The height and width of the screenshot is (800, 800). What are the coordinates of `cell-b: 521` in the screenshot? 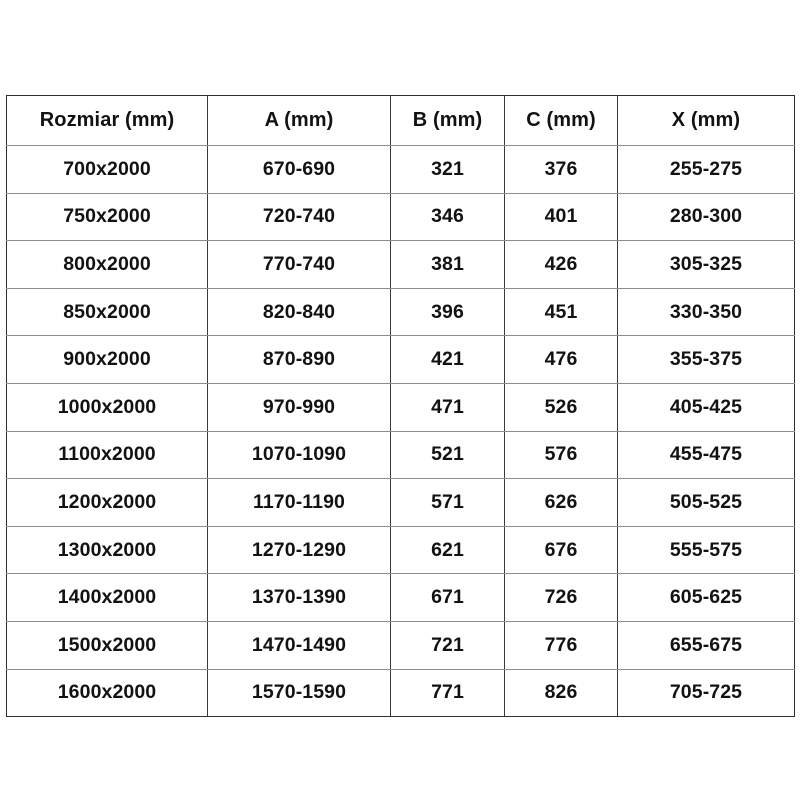 It's located at (447, 455).